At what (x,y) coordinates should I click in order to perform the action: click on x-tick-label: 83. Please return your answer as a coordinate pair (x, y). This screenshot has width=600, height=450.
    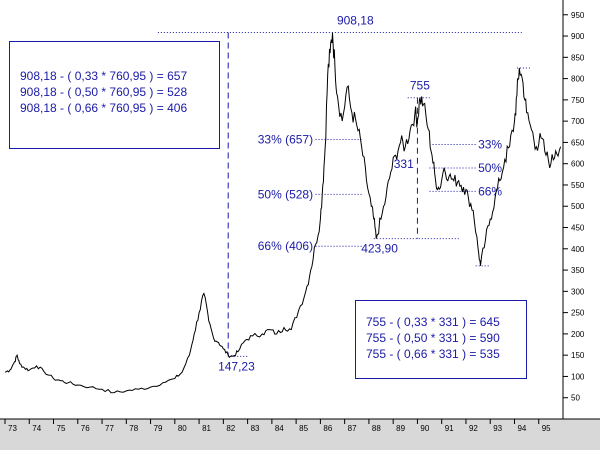
    Looking at the image, I should click on (255, 428).